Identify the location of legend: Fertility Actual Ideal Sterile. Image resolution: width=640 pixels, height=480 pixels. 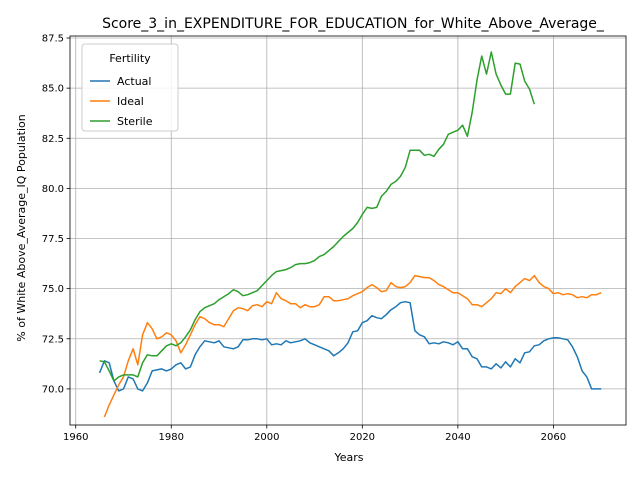
(130, 87).